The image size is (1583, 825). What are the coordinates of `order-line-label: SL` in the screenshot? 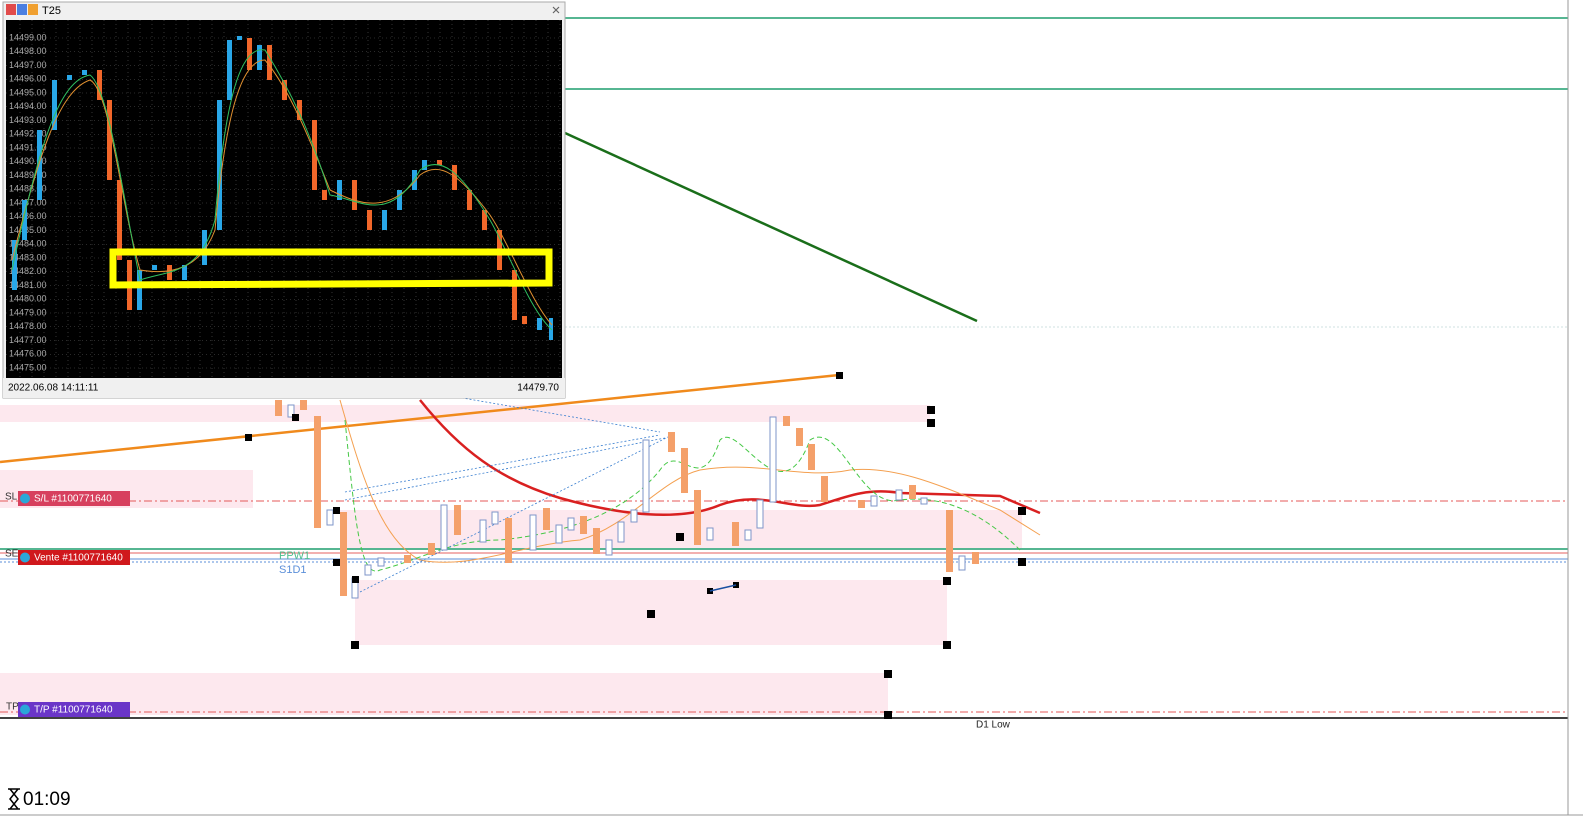 It's located at (11, 497).